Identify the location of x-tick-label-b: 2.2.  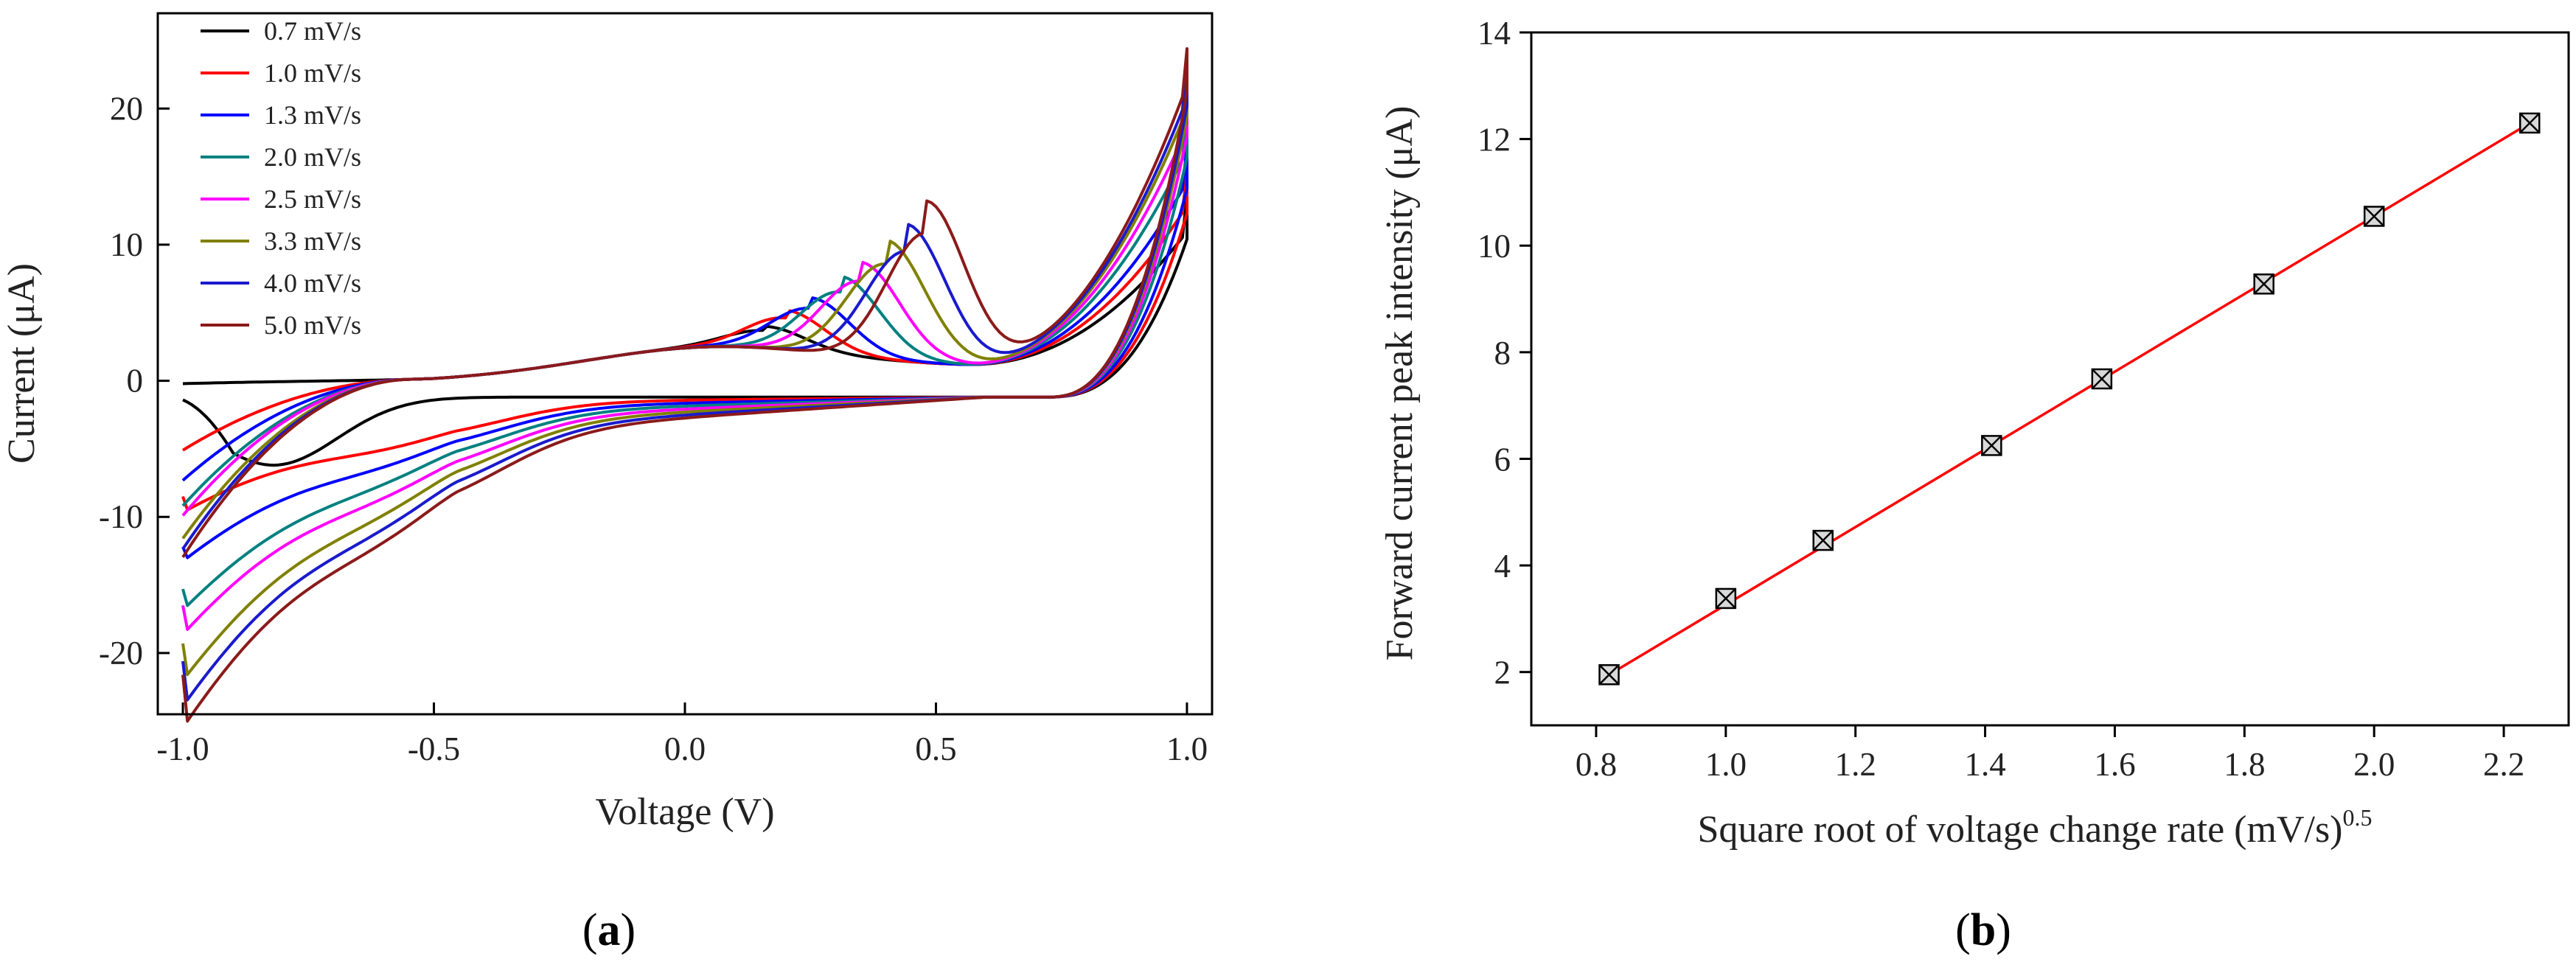
(2503, 764).